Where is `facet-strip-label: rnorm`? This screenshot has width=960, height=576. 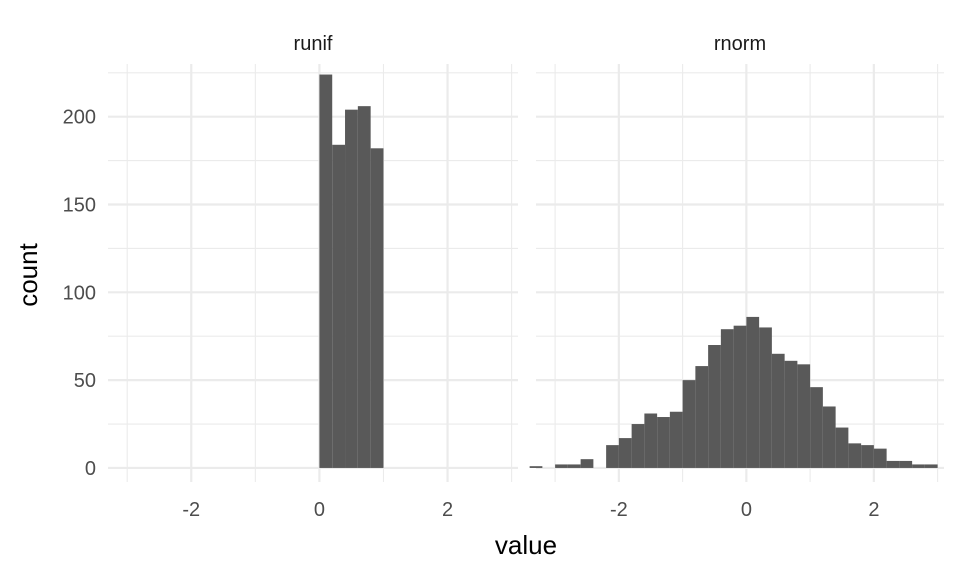 facet-strip-label: rnorm is located at coordinates (740, 44).